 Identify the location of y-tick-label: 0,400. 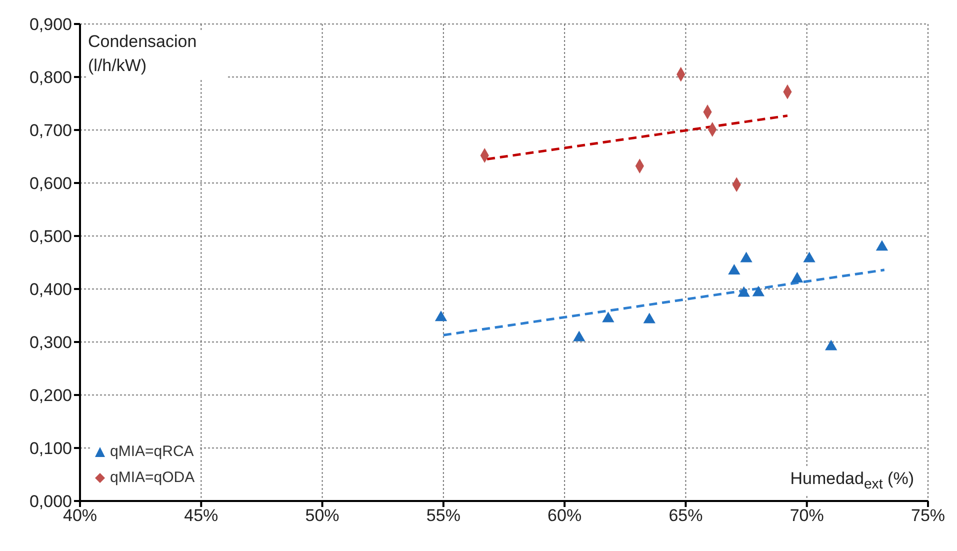
(50, 290).